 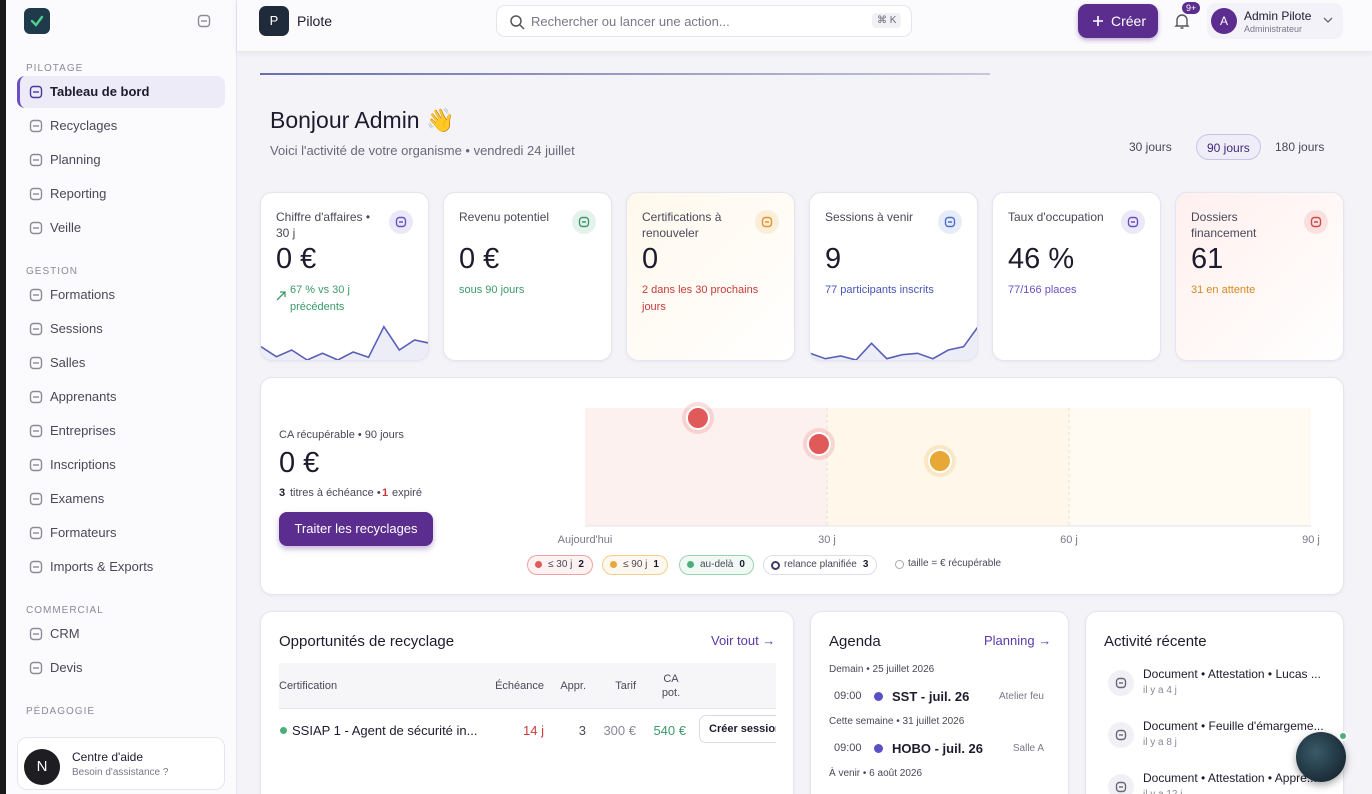 What do you see at coordinates (335, 493) in the screenshot?
I see `recycling-count-text: titres à échéance •` at bounding box center [335, 493].